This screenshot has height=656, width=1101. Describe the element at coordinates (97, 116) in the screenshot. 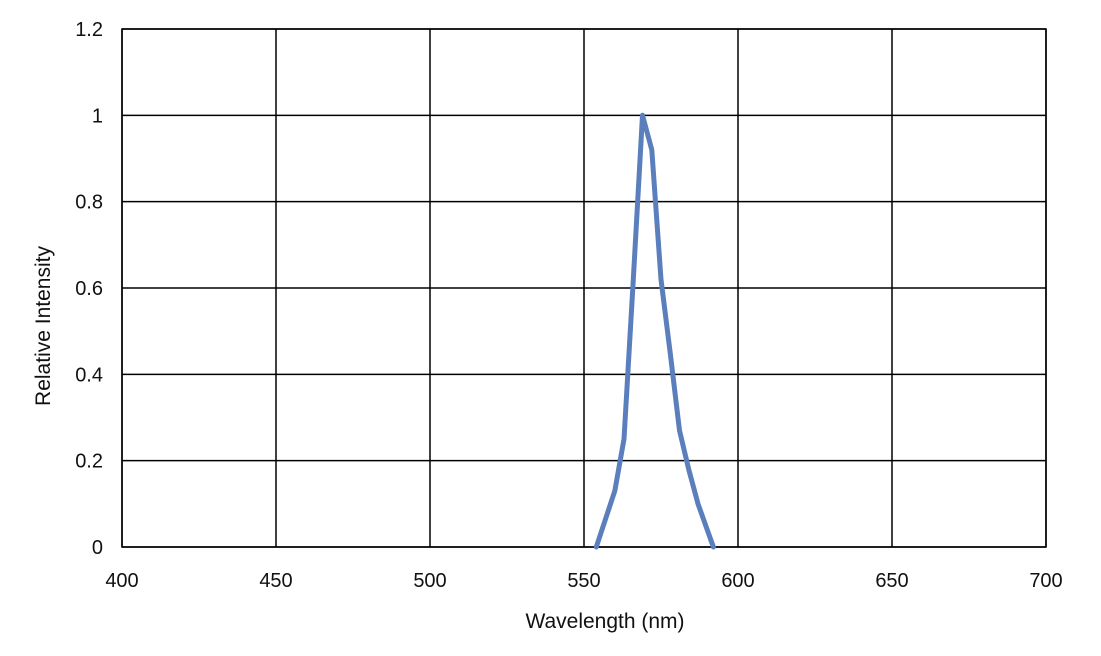

I see `y-tick-label: 1` at that location.